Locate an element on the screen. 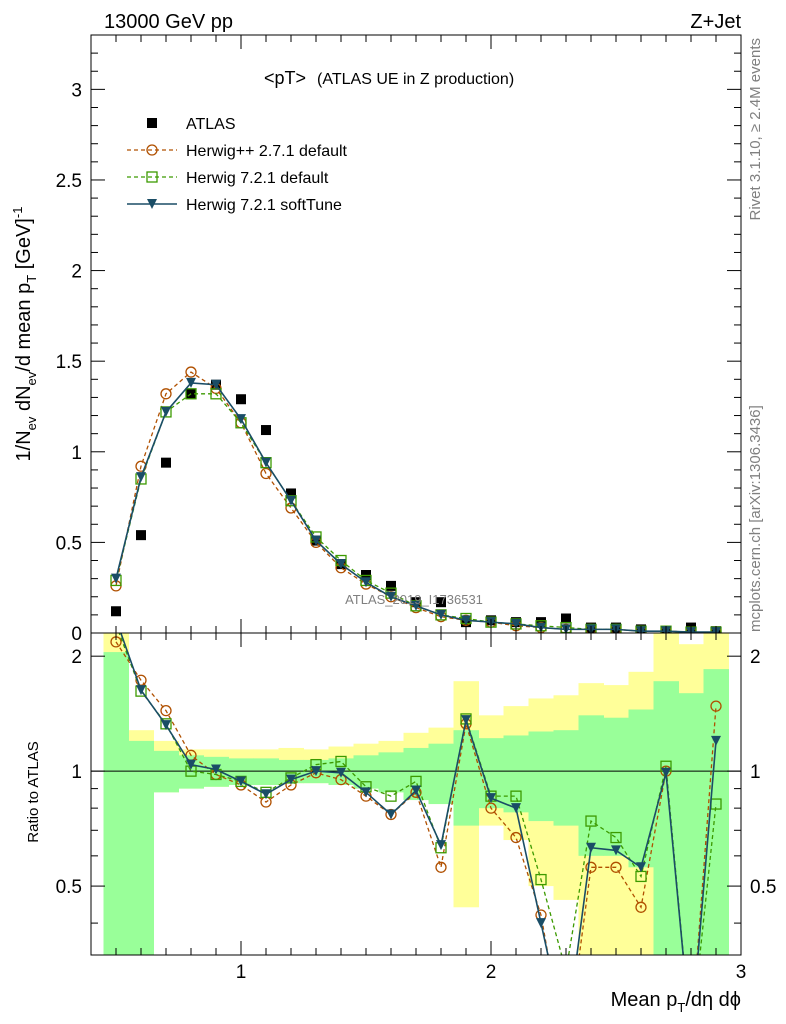 Image resolution: width=786 pixels, height=1024 pixels. main-y-tick-label: 2.5 is located at coordinates (69, 181).